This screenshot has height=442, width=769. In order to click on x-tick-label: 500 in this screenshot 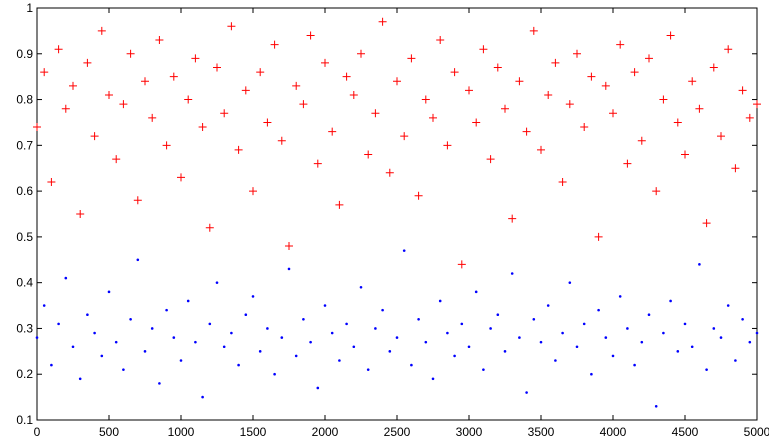, I will do `click(109, 432)`.